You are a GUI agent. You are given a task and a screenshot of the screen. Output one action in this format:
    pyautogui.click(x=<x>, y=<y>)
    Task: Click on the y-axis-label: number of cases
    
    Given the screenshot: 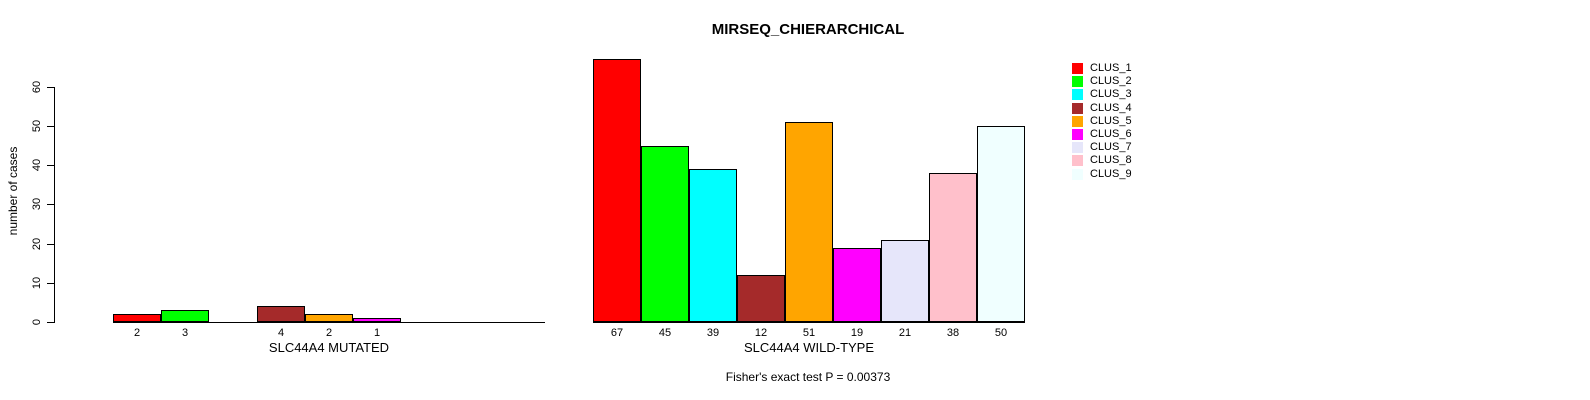 What is the action you would take?
    pyautogui.click(x=13, y=191)
    